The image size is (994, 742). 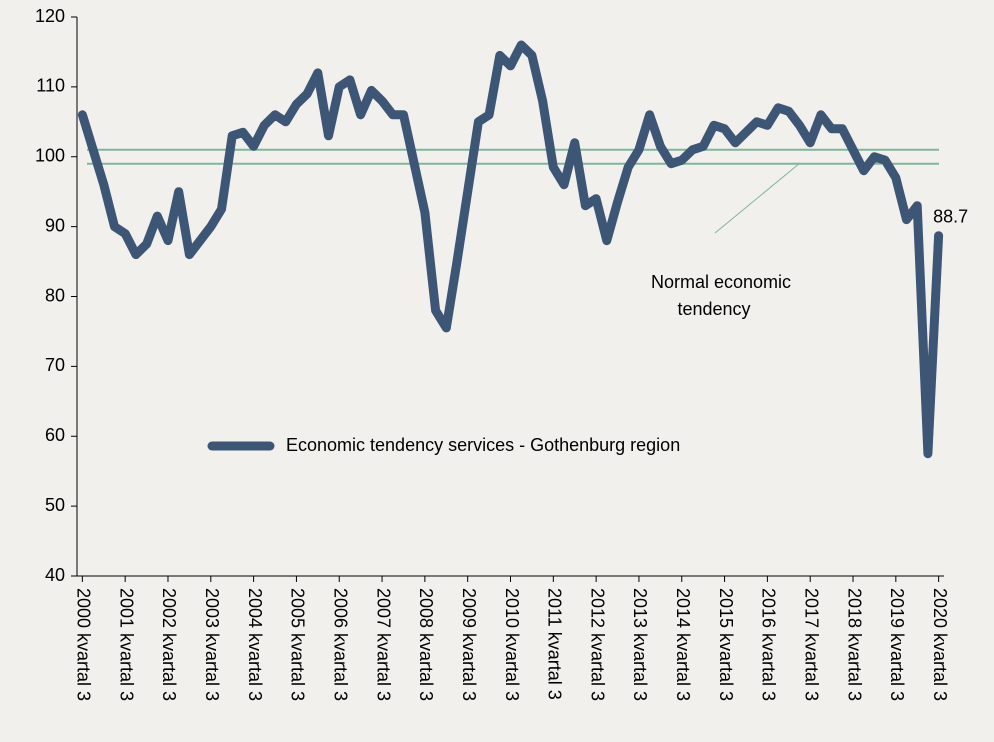 I want to click on annotation: Normal economic, so click(x=721, y=282).